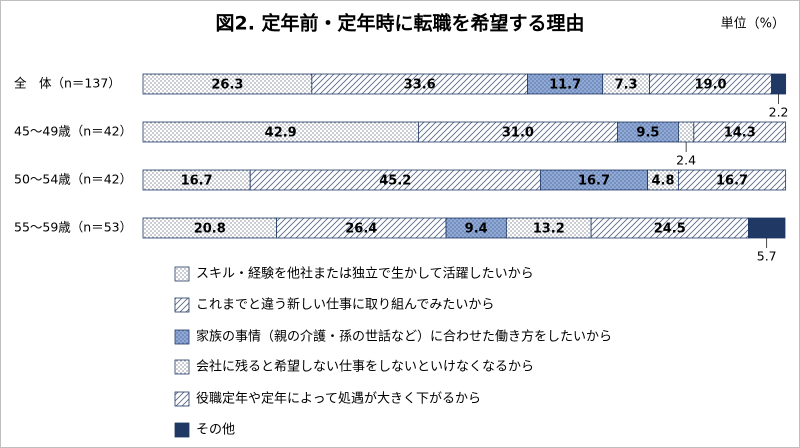 Image resolution: width=800 pixels, height=448 pixels. I want to click on category-label: 全 体（n＝137）, so click(67, 83).